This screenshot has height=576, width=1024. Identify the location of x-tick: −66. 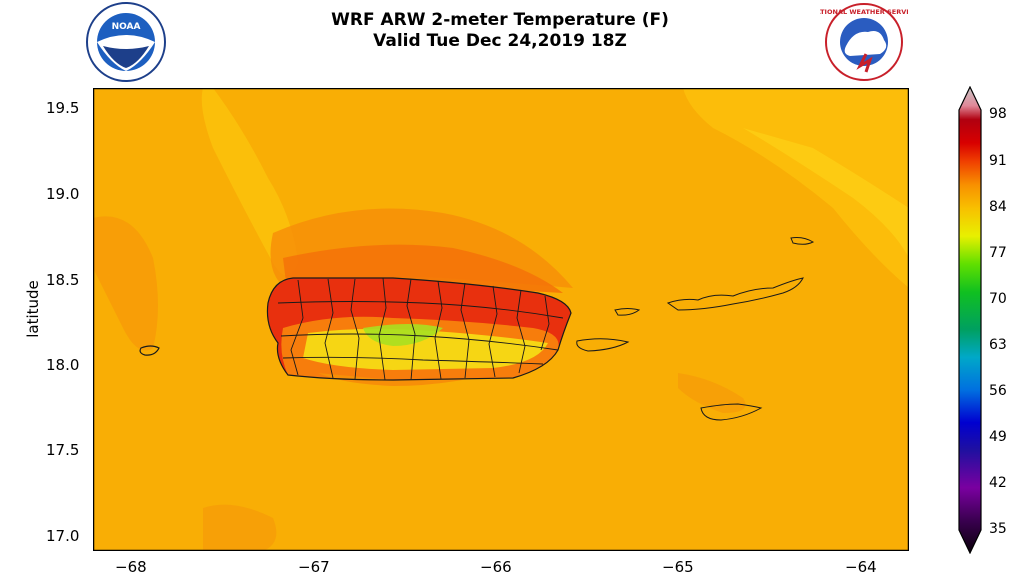
(496, 567).